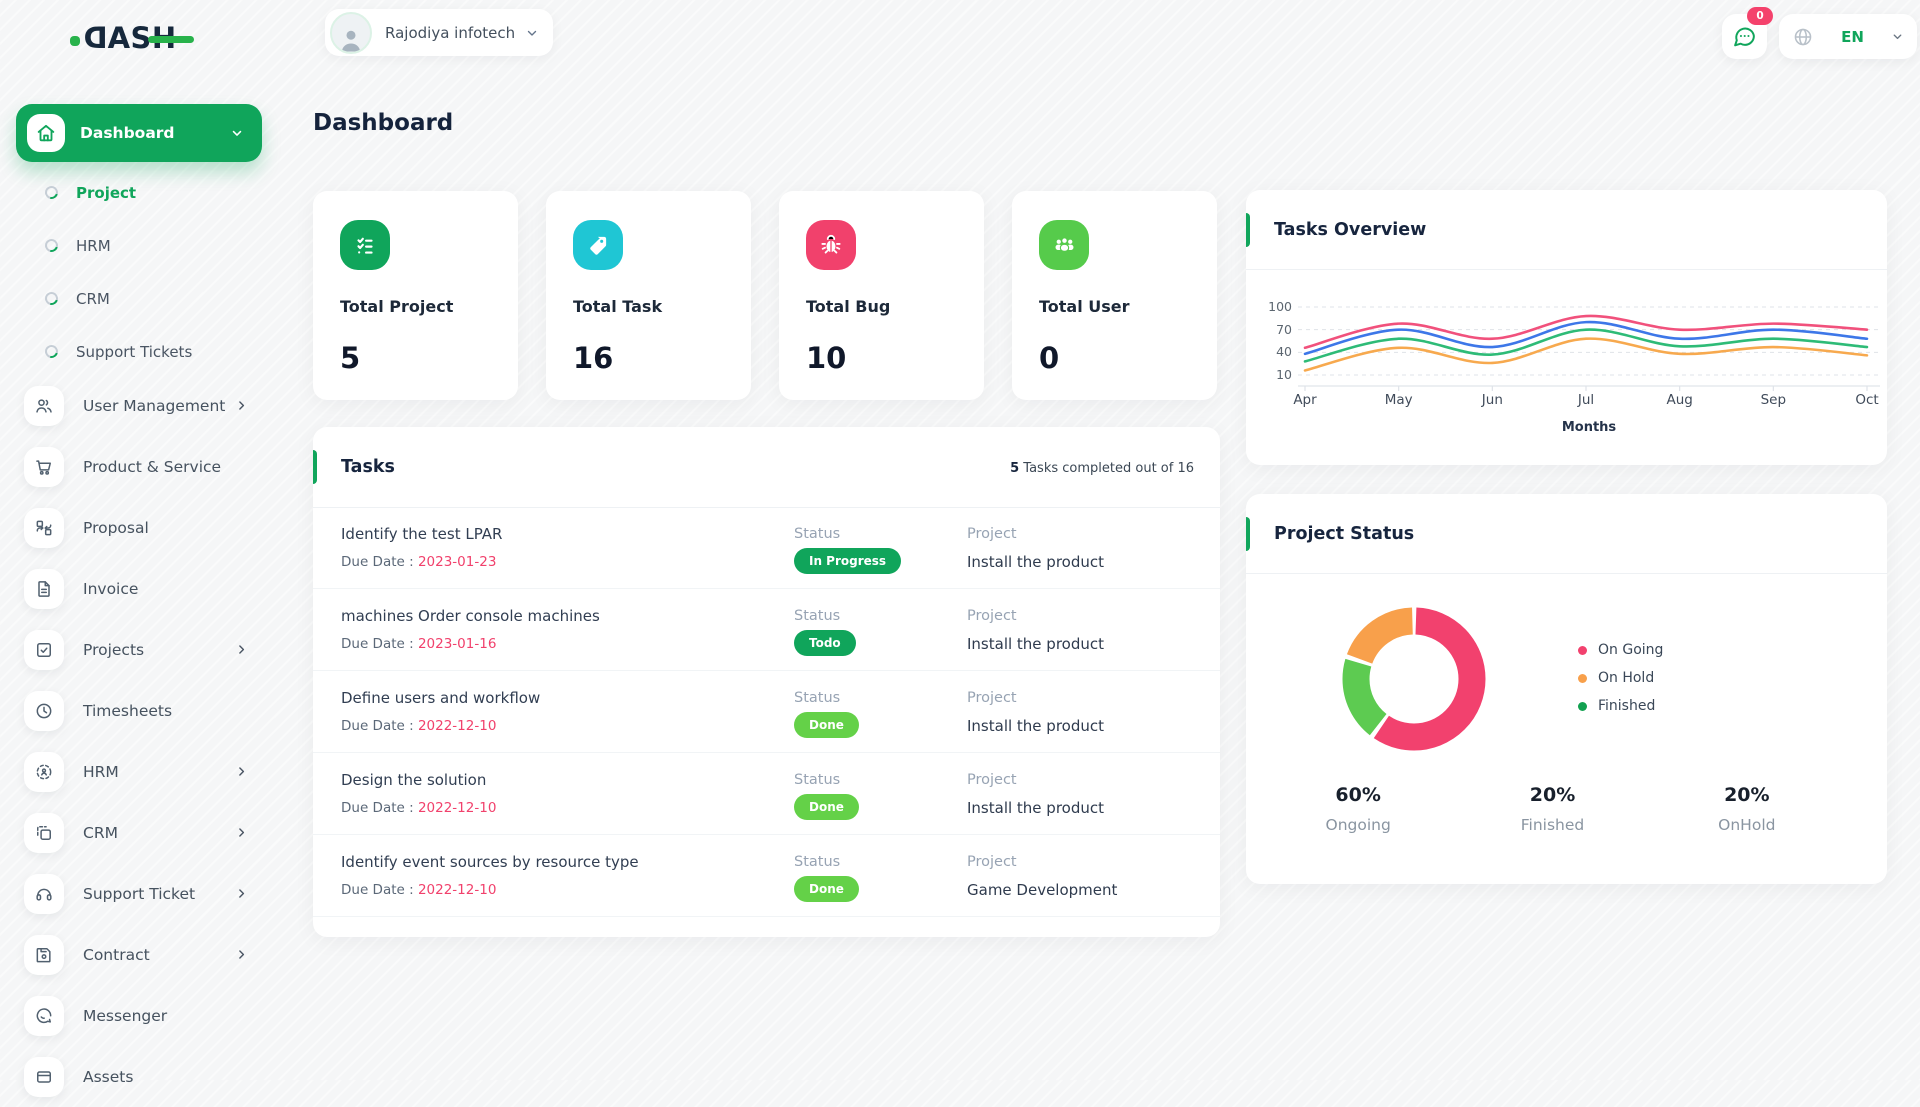 This screenshot has width=1920, height=1107. Describe the element at coordinates (1358, 795) in the screenshot. I see `stat-percent: 60%` at that location.